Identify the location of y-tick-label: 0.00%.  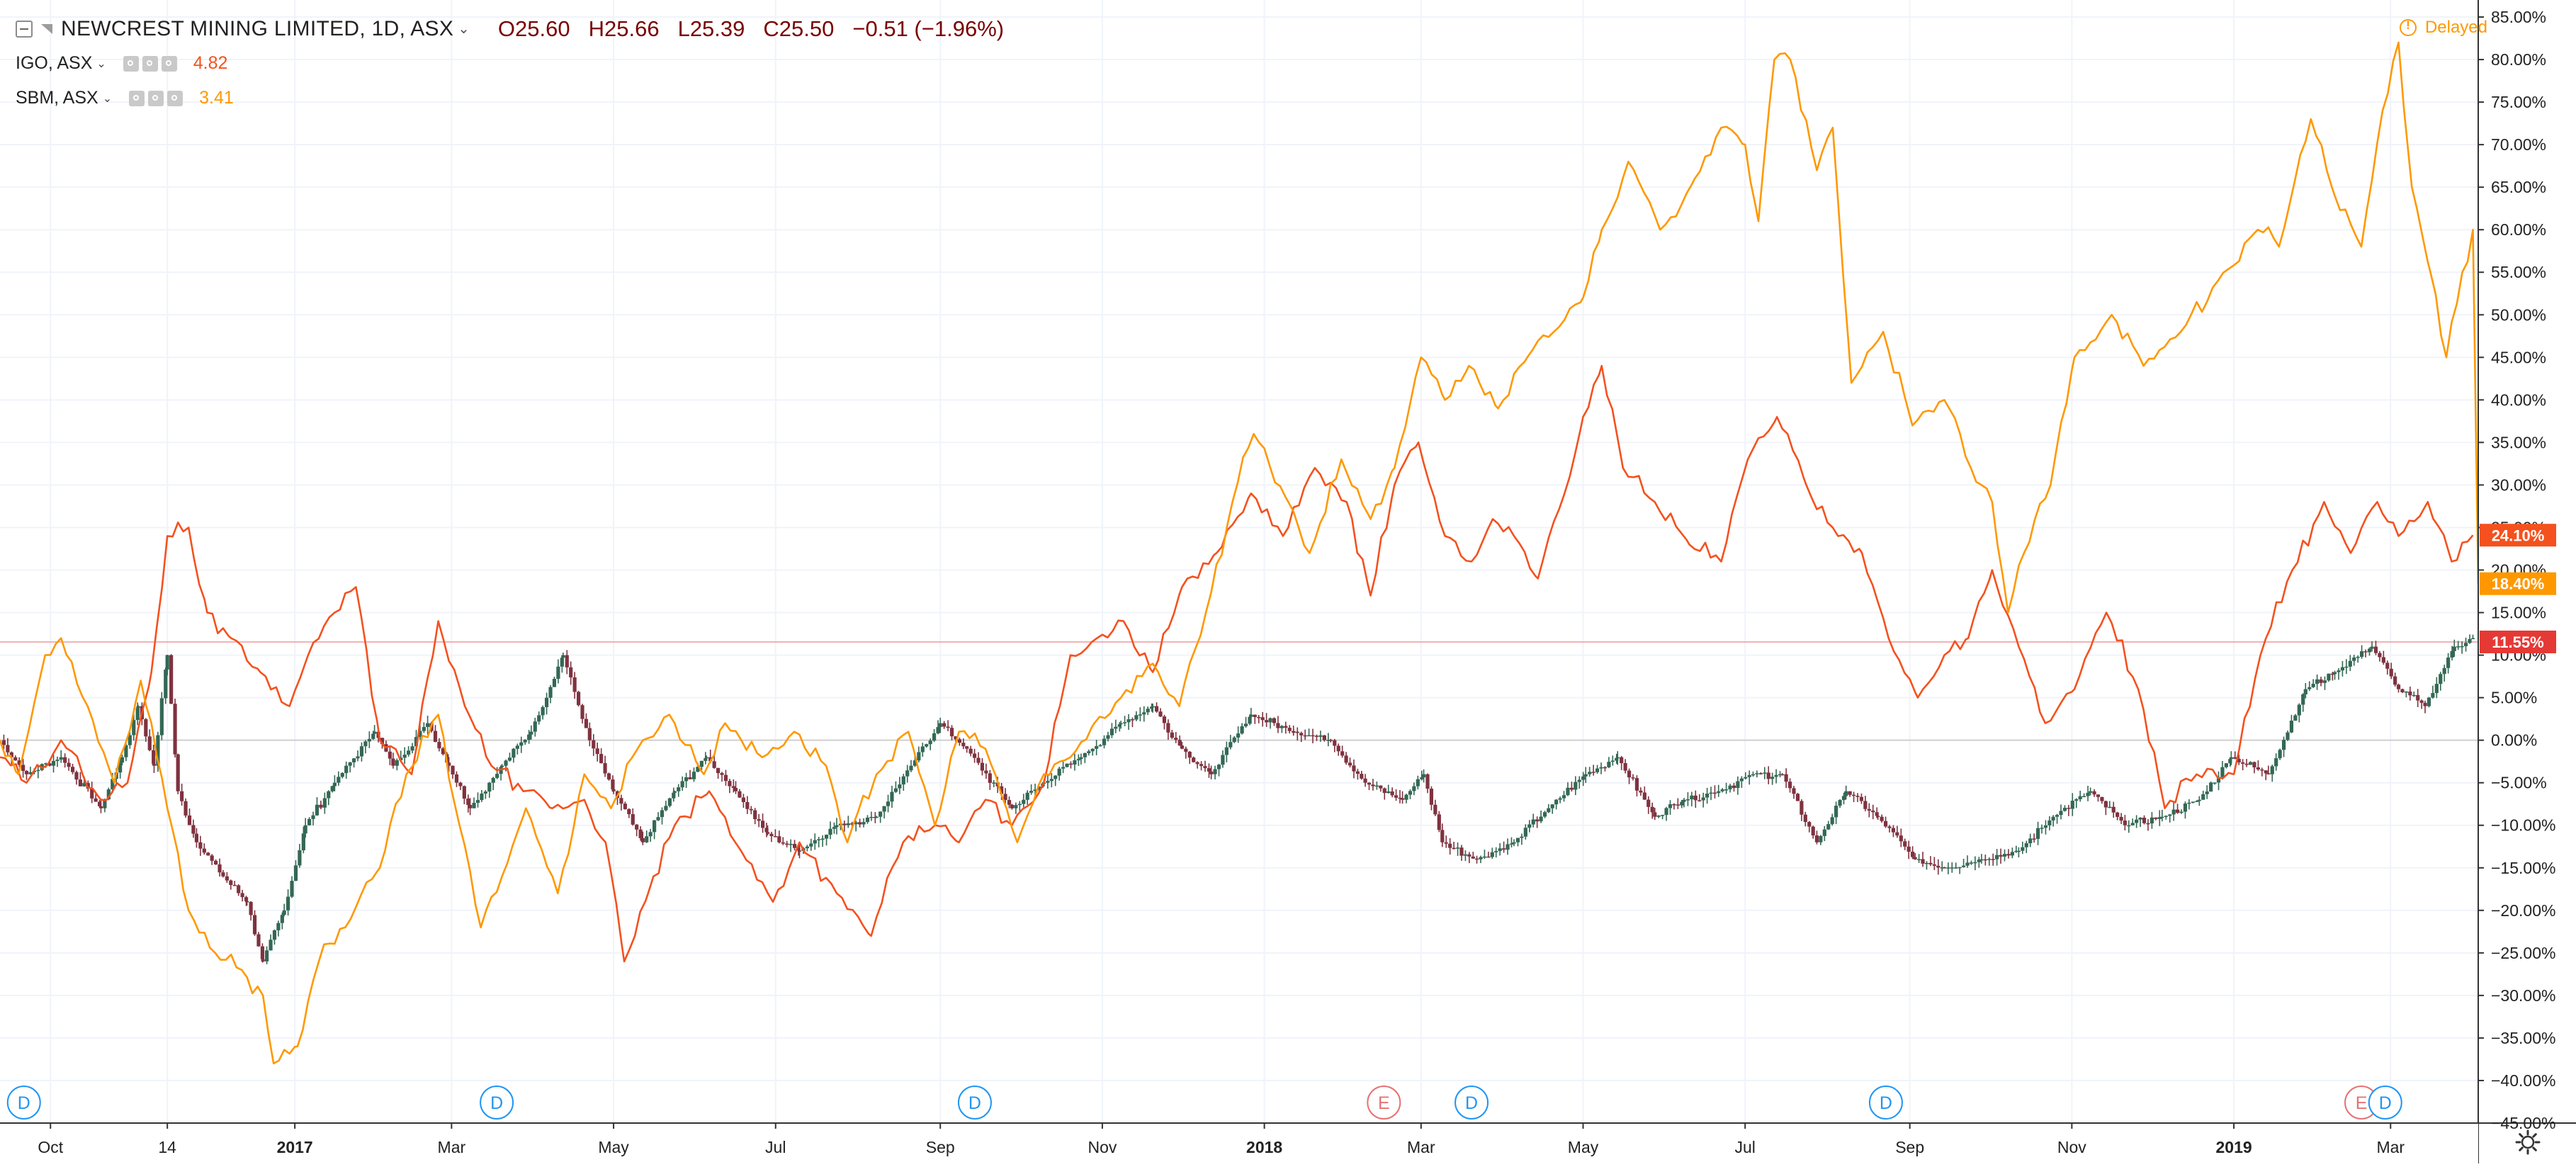
(2514, 740).